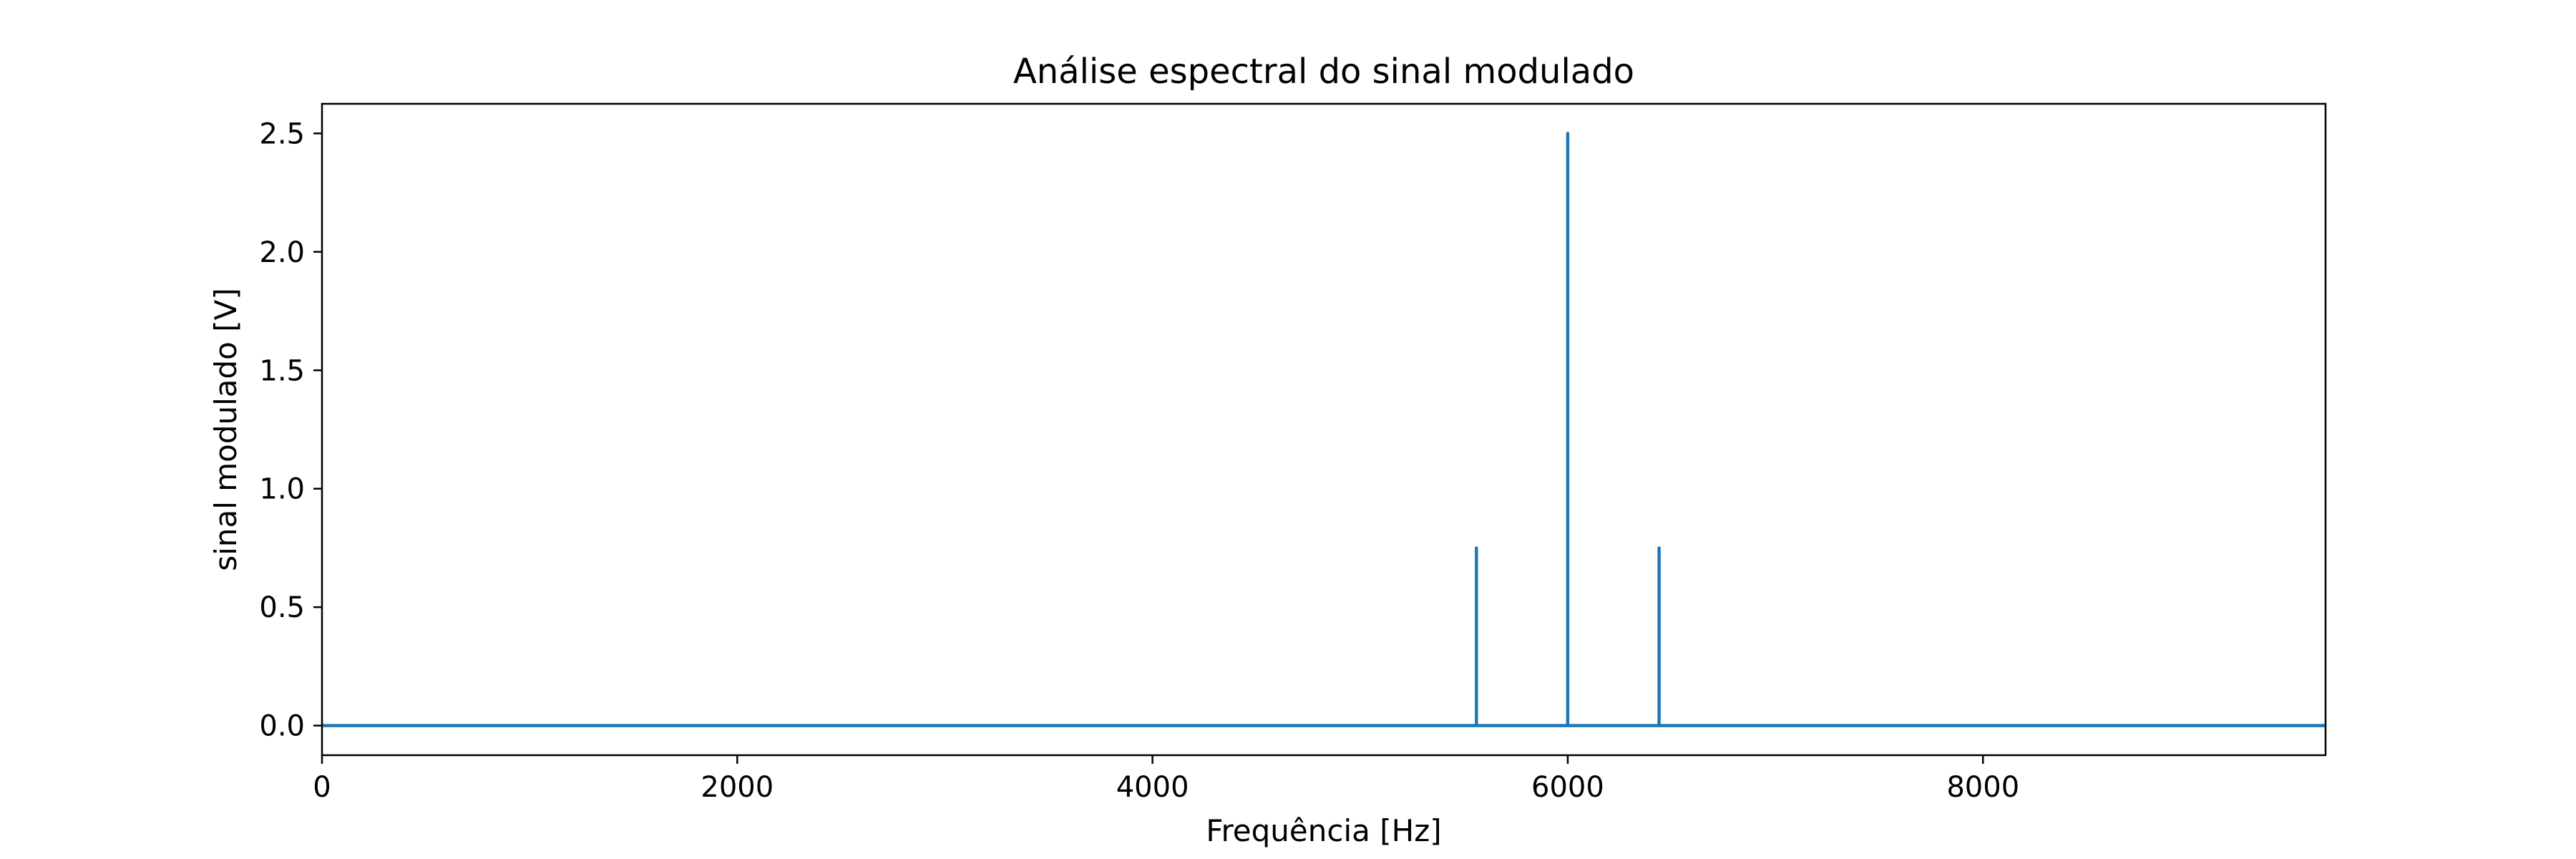 The image size is (2576, 859). What do you see at coordinates (1567, 787) in the screenshot?
I see `x-tick-label: 6000` at bounding box center [1567, 787].